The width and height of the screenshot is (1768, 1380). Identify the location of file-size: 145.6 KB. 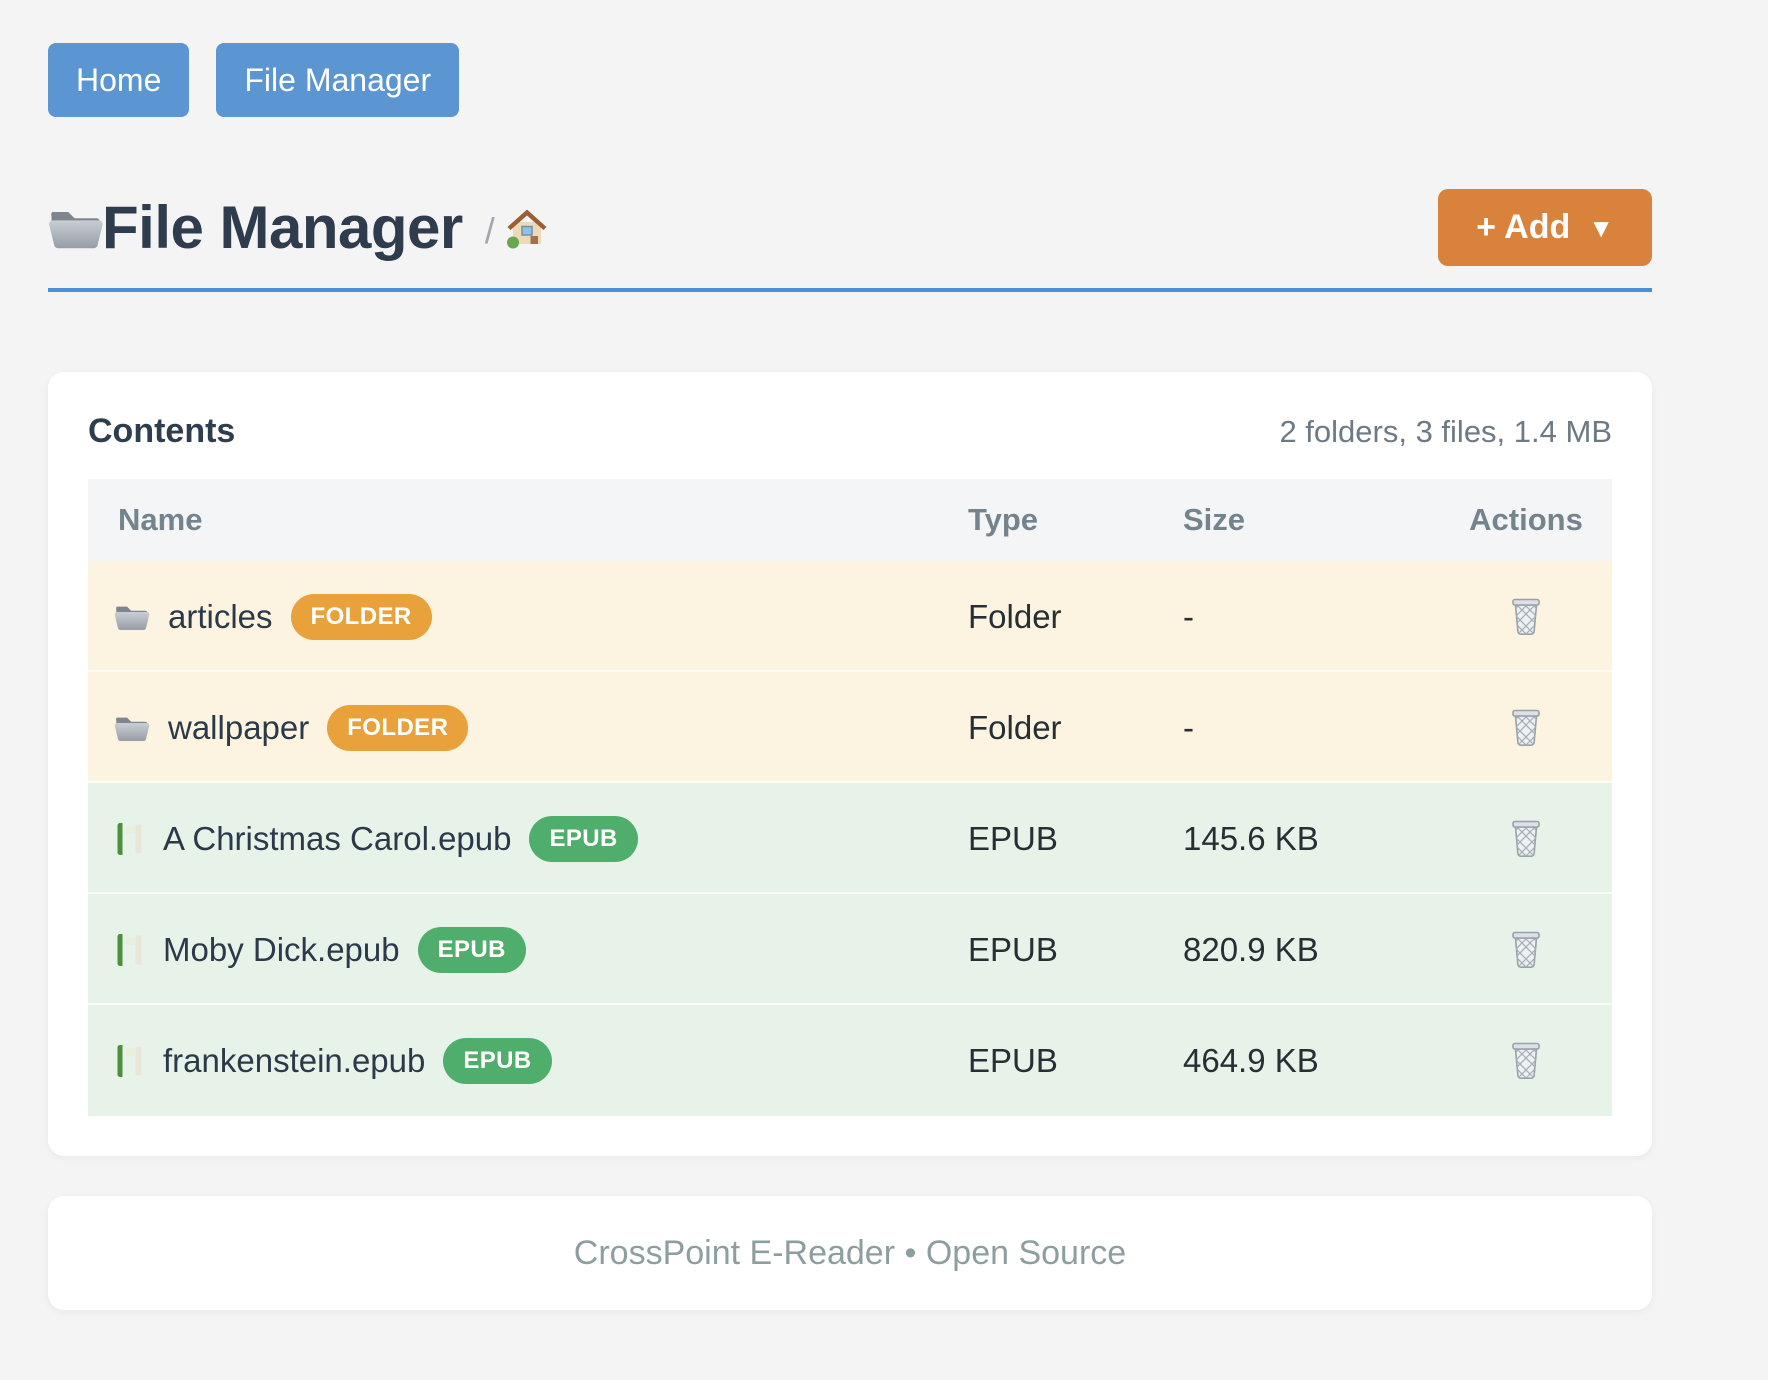
(1251, 838).